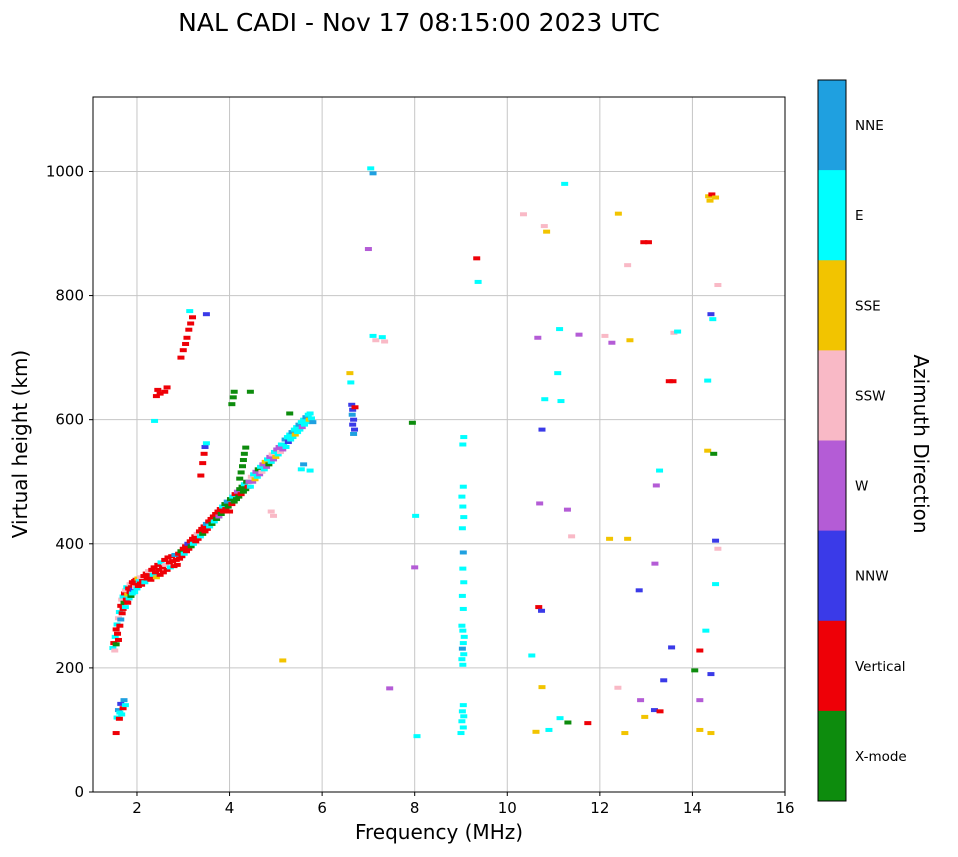 The image size is (958, 857). Describe the element at coordinates (79, 792) in the screenshot. I see `y-tick-label: 0` at that location.